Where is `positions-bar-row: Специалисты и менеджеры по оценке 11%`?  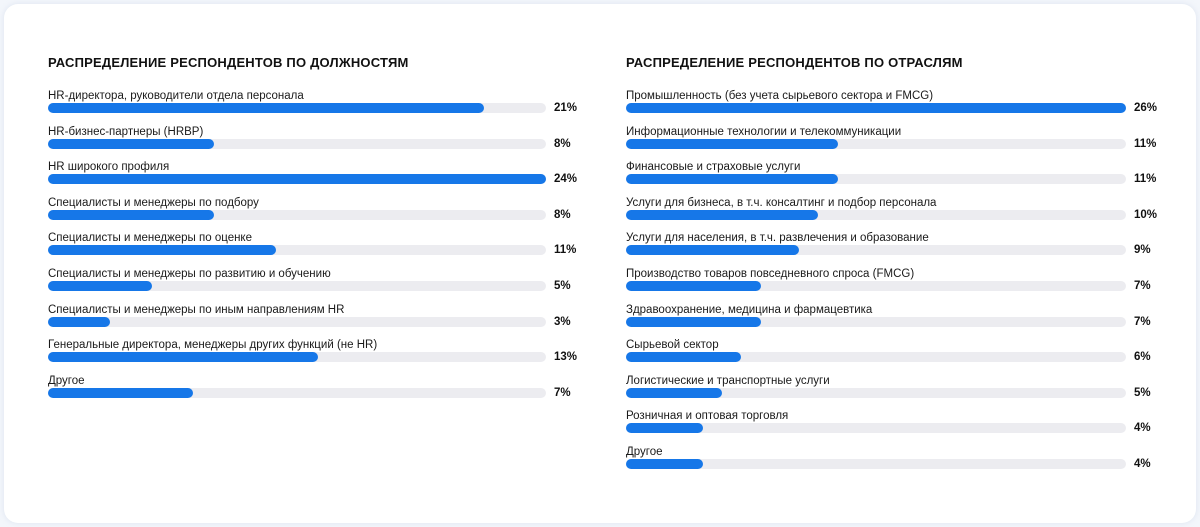 positions-bar-row: Специалисты и менеджеры по оценке 11% is located at coordinates (316, 249).